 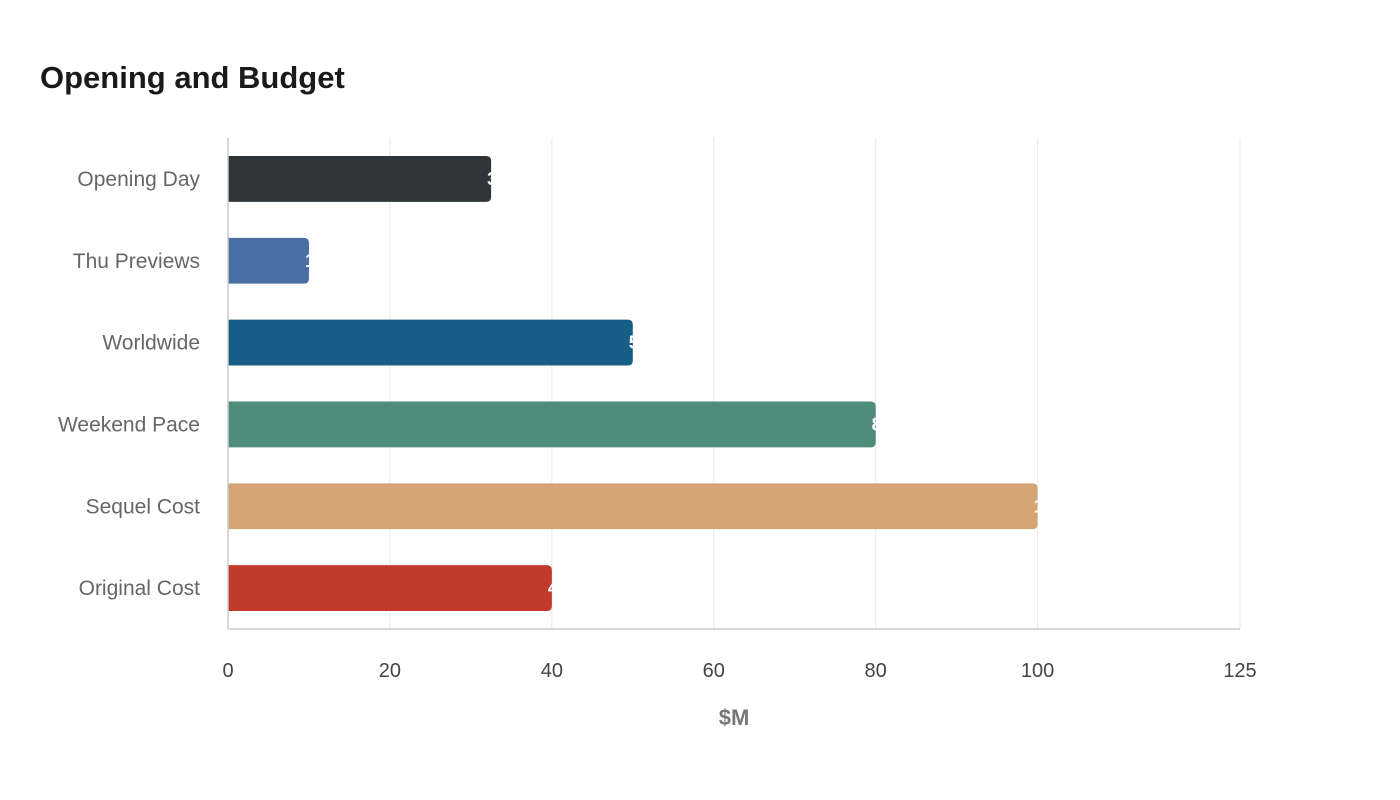 I want to click on x-tick-label: 40, so click(x=552, y=671).